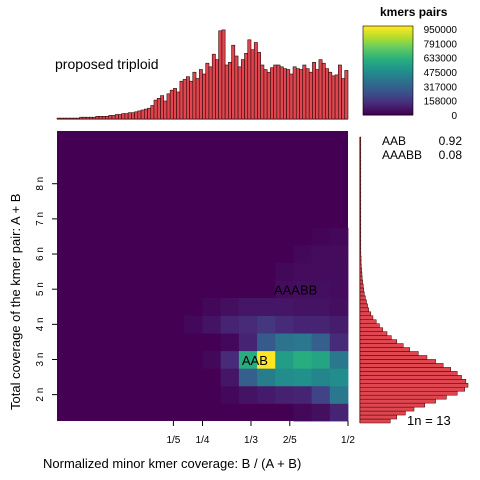 The width and height of the screenshot is (480, 480). What do you see at coordinates (402, 155) in the screenshot?
I see `estimate-label: AAABB` at bounding box center [402, 155].